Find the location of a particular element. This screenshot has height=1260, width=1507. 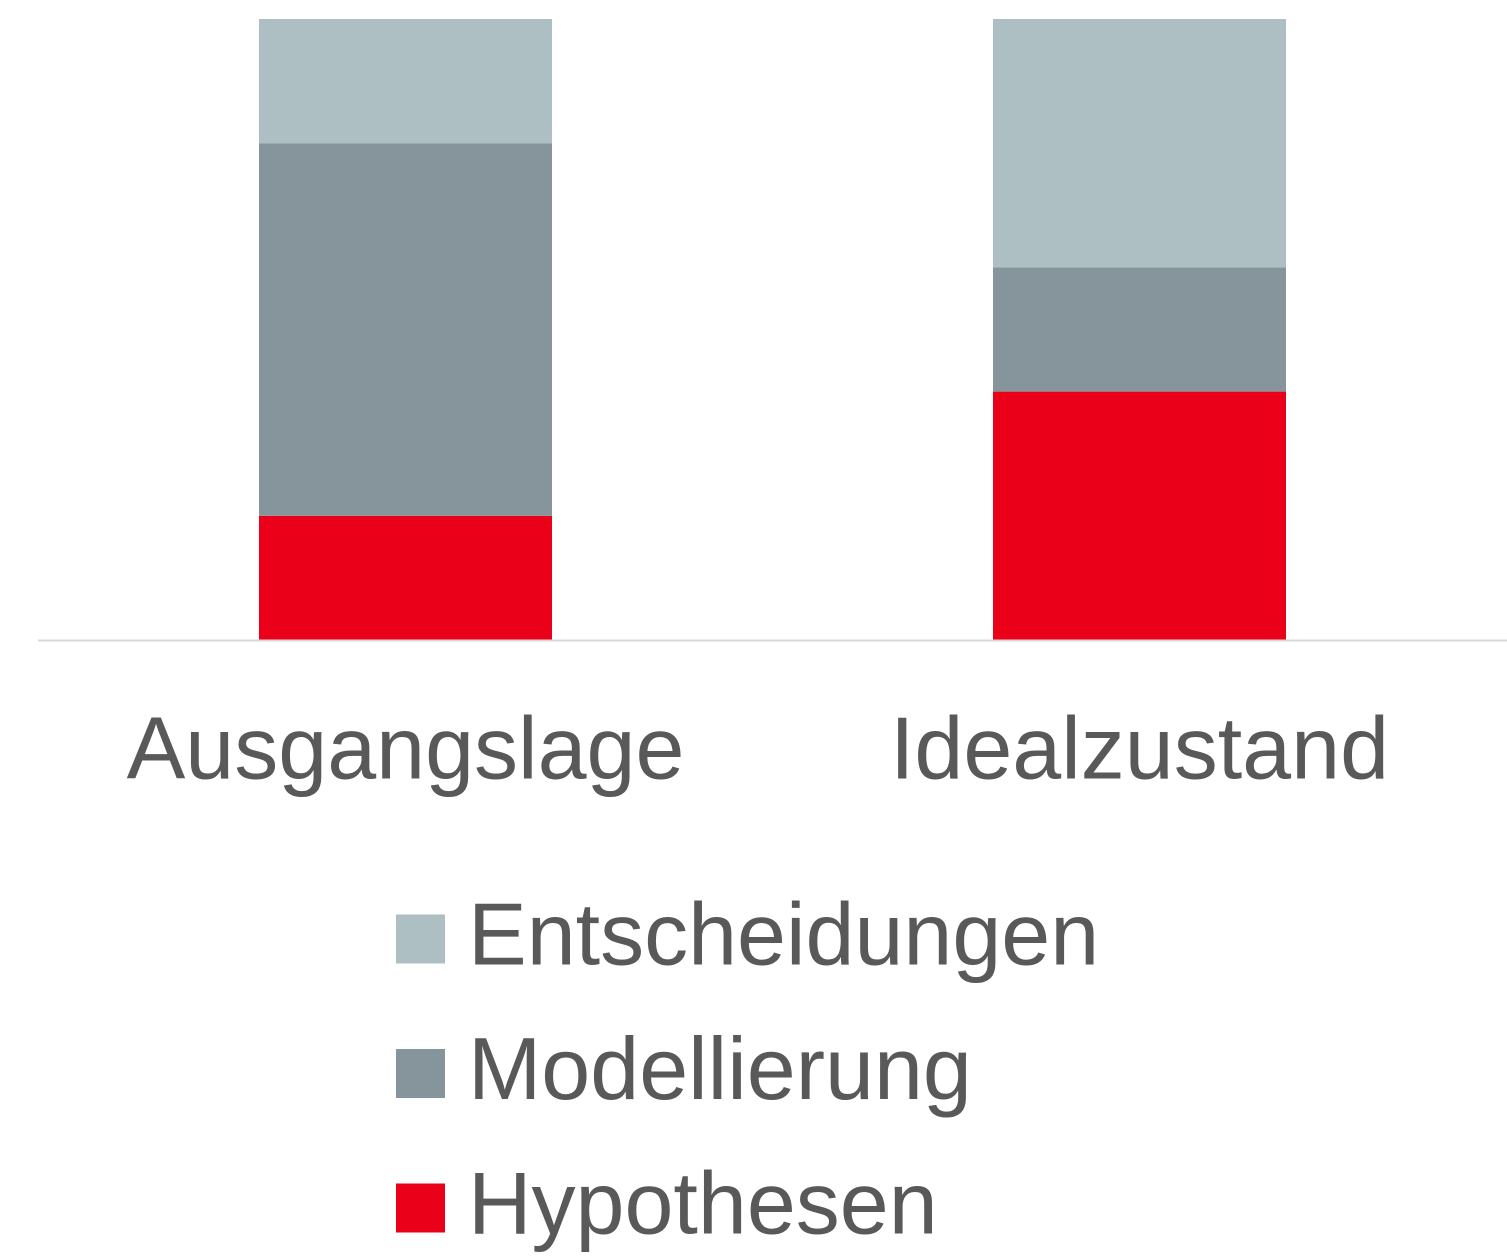

legend-label: Entscheidungen is located at coordinates (783, 933).